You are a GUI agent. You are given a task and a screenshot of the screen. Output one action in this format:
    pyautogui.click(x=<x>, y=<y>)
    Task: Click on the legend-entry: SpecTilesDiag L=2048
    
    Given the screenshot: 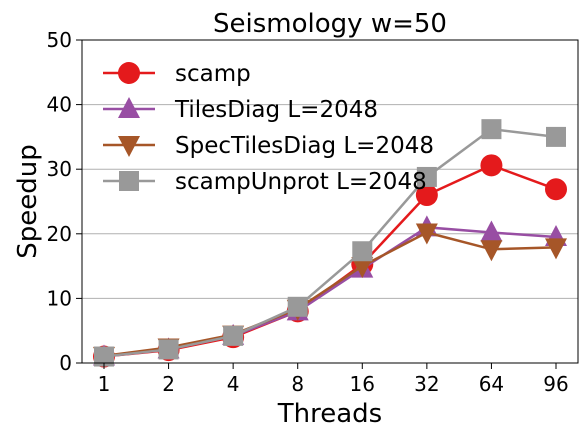 What is the action you would take?
    pyautogui.click(x=268, y=146)
    